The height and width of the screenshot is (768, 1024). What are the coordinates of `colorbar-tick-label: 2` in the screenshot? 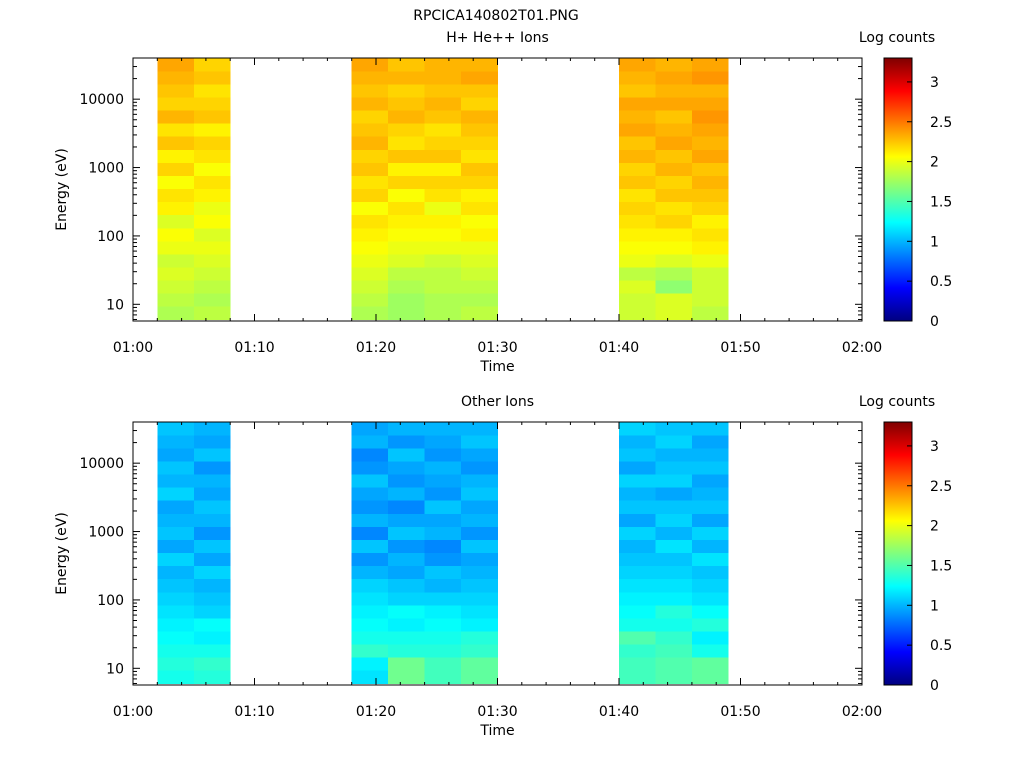 It's located at (934, 527).